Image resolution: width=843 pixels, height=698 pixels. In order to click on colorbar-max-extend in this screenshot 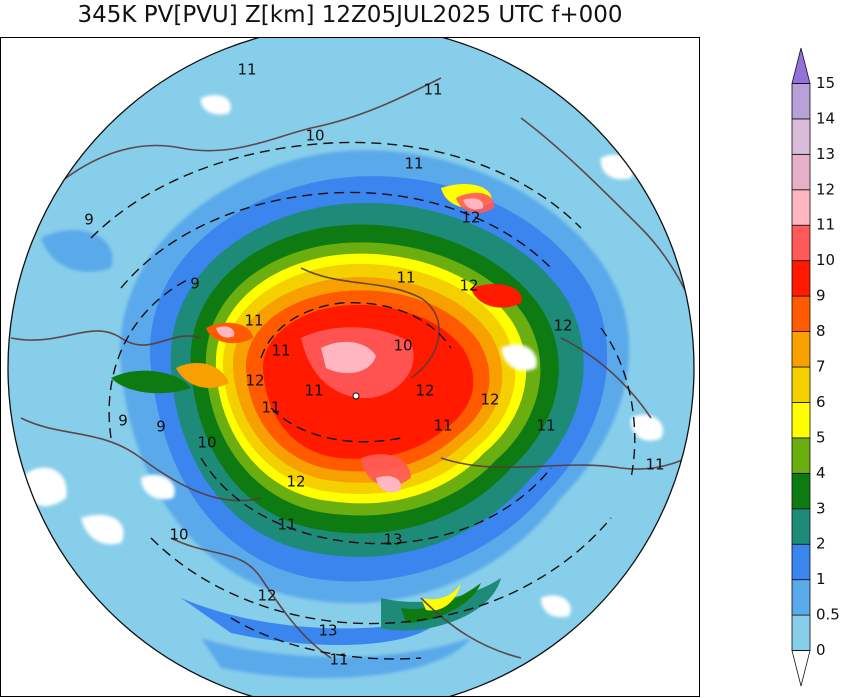, I will do `click(801, 65)`.